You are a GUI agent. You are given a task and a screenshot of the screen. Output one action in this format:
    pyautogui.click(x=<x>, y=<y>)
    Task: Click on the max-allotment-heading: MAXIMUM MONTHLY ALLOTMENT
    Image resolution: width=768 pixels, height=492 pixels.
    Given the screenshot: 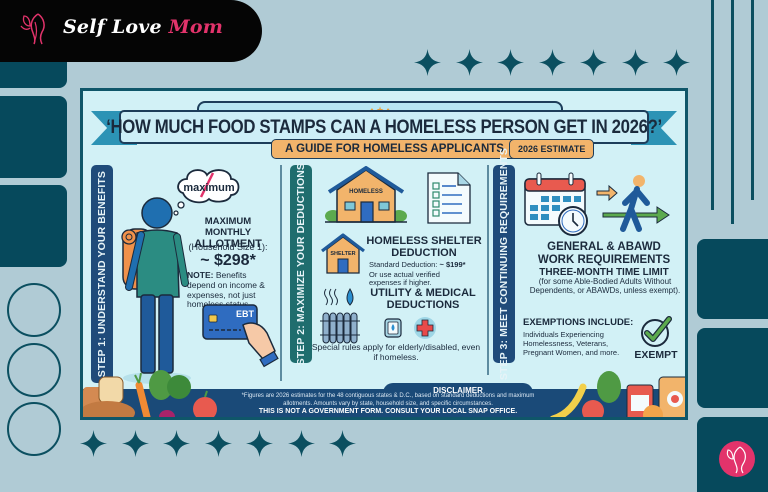 What is the action you would take?
    pyautogui.click(x=228, y=233)
    